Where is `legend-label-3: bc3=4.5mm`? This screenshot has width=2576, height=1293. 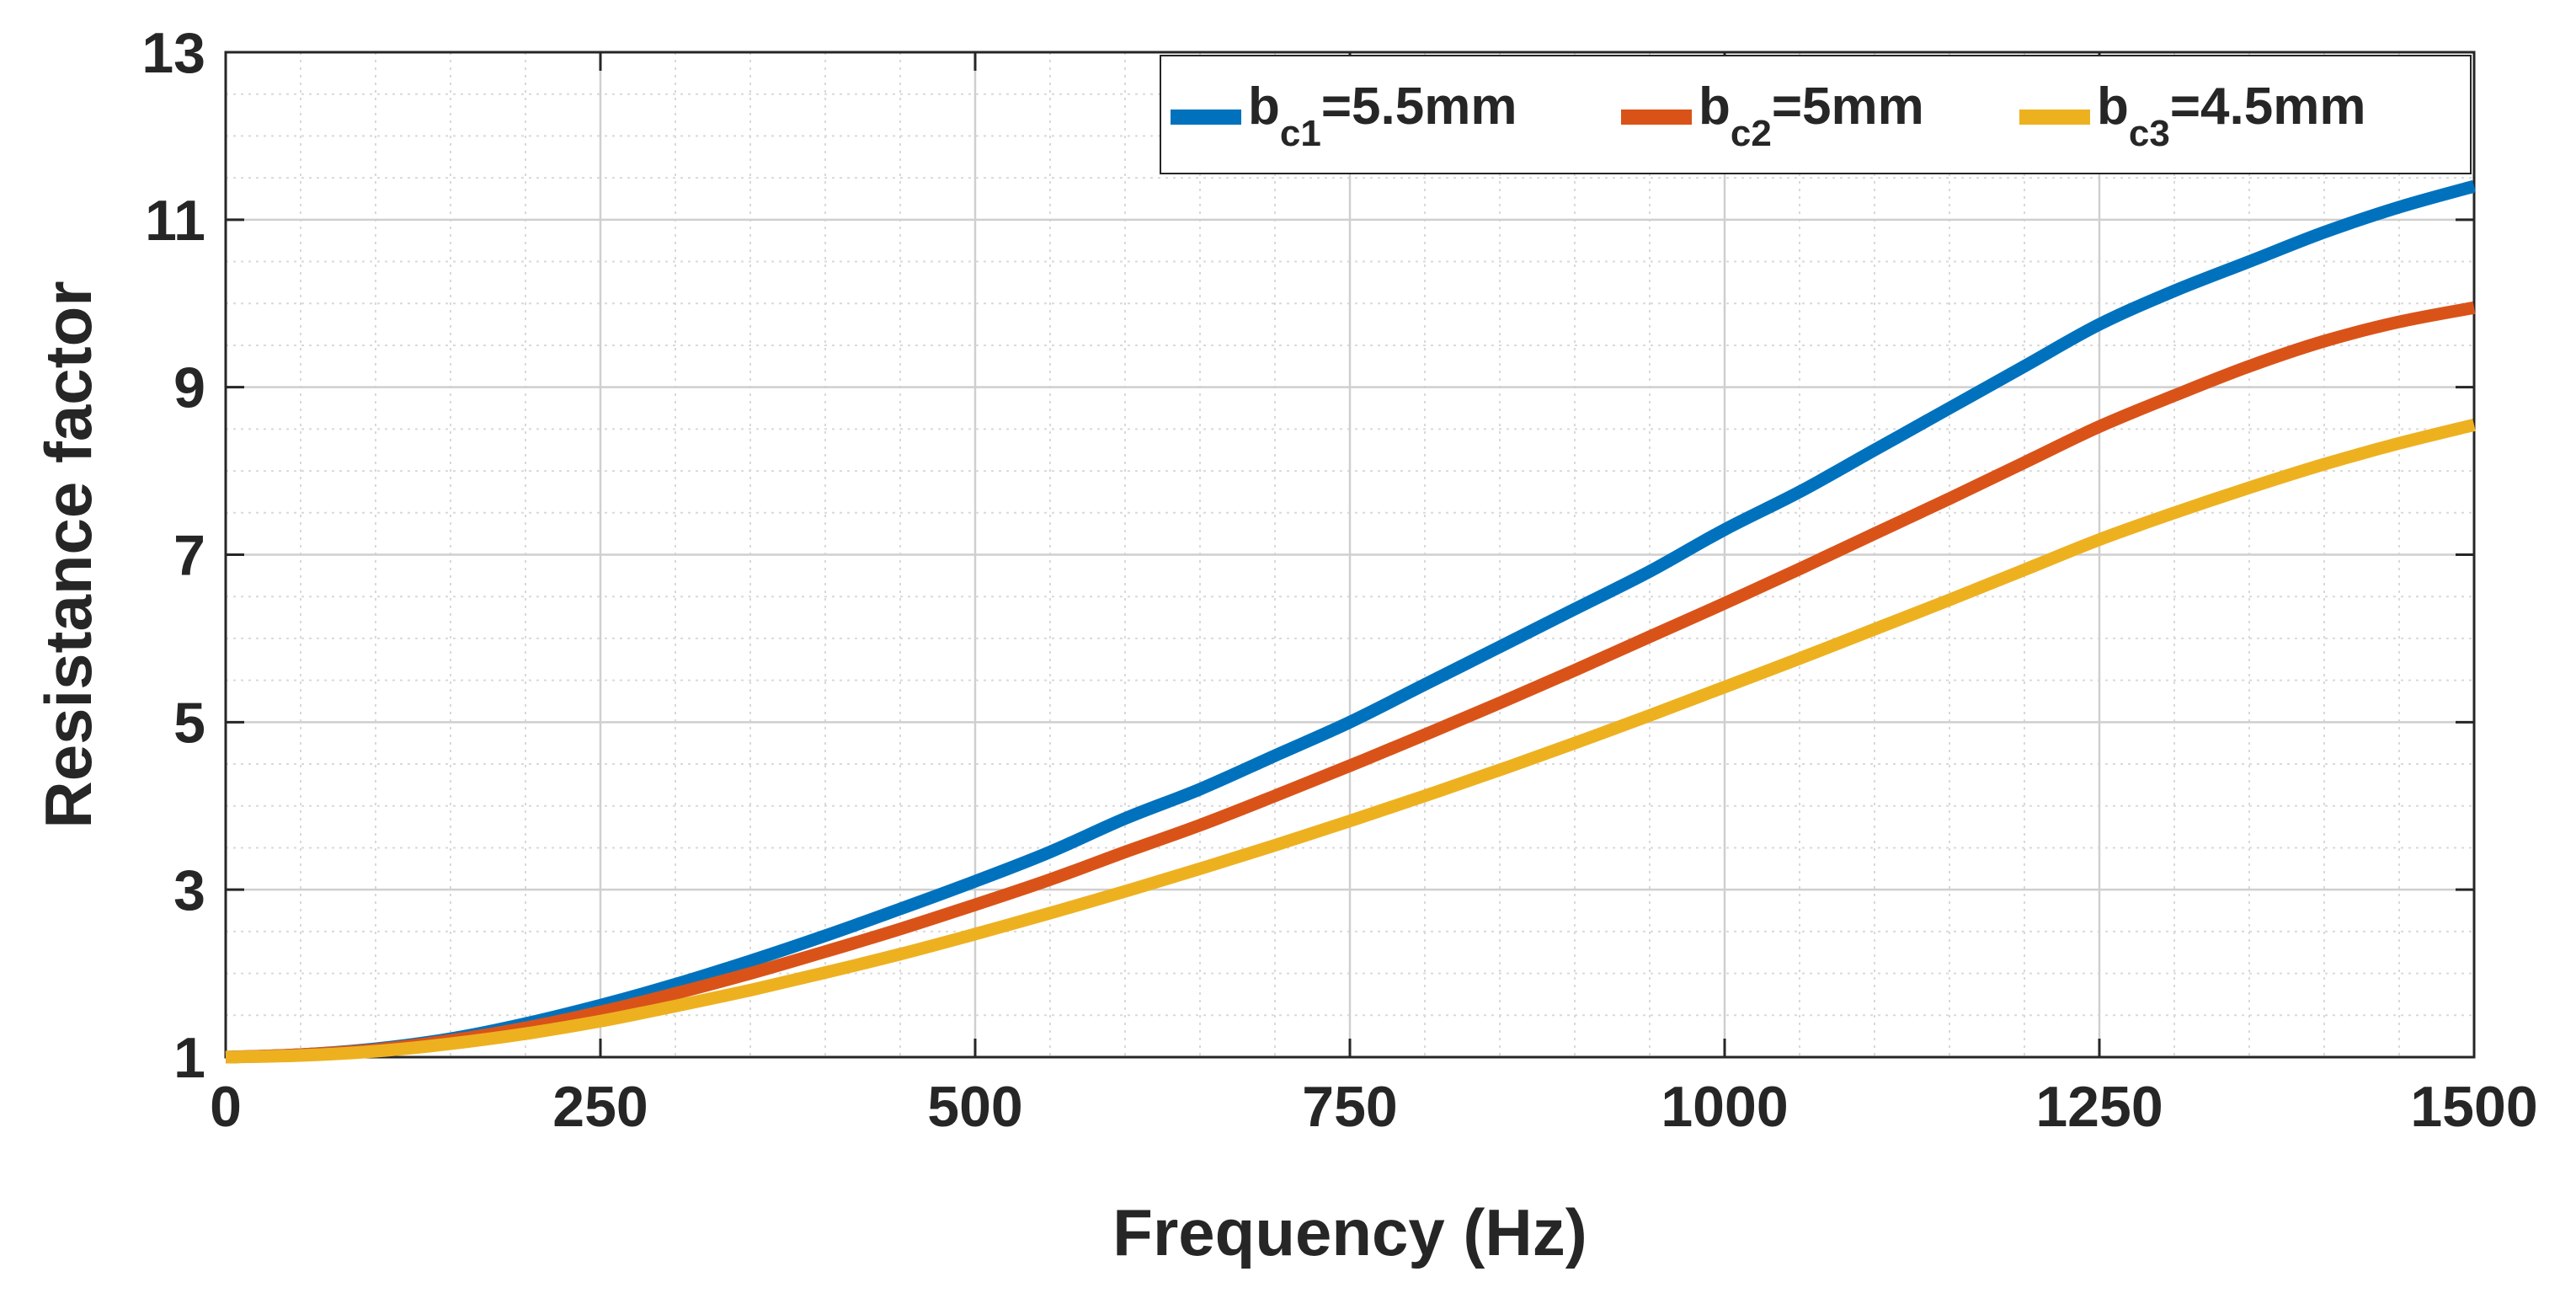 legend-label-3: bc3=4.5mm is located at coordinates (2231, 115).